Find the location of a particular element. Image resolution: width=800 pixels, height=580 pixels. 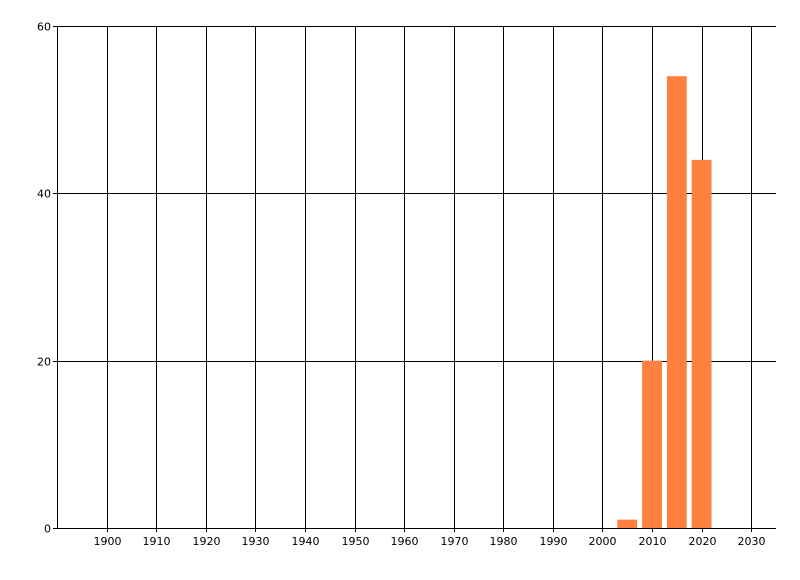

x-tick-label: 1900 is located at coordinates (108, 541).